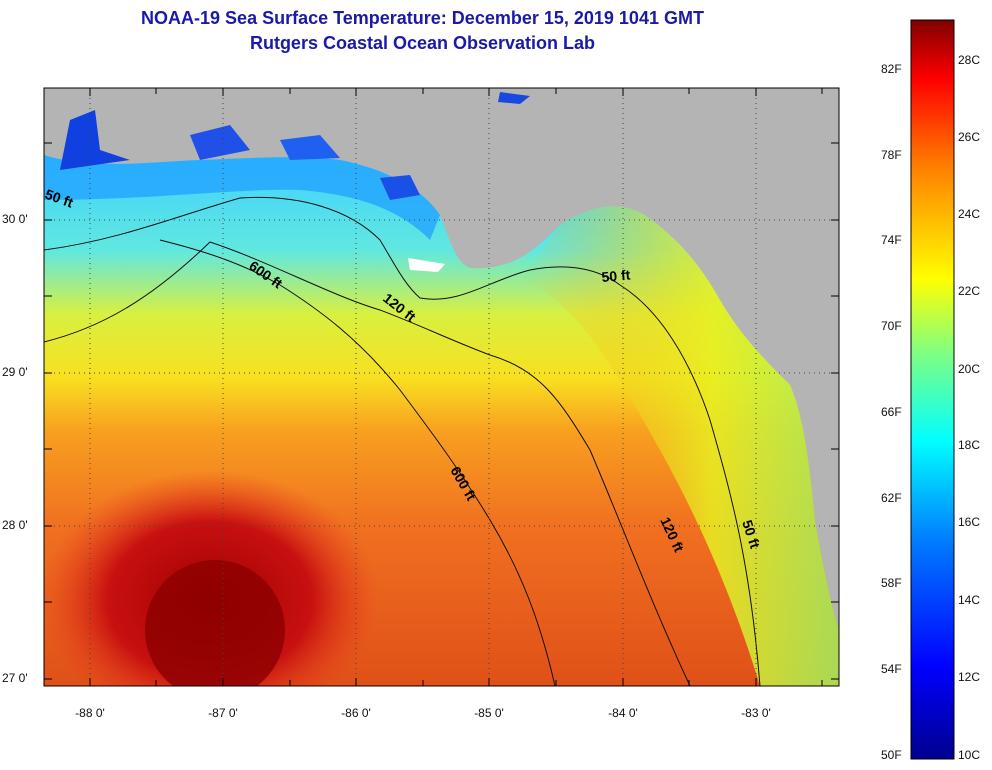  Describe the element at coordinates (756, 713) in the screenshot. I see `longitude-label: -83 0'` at that location.